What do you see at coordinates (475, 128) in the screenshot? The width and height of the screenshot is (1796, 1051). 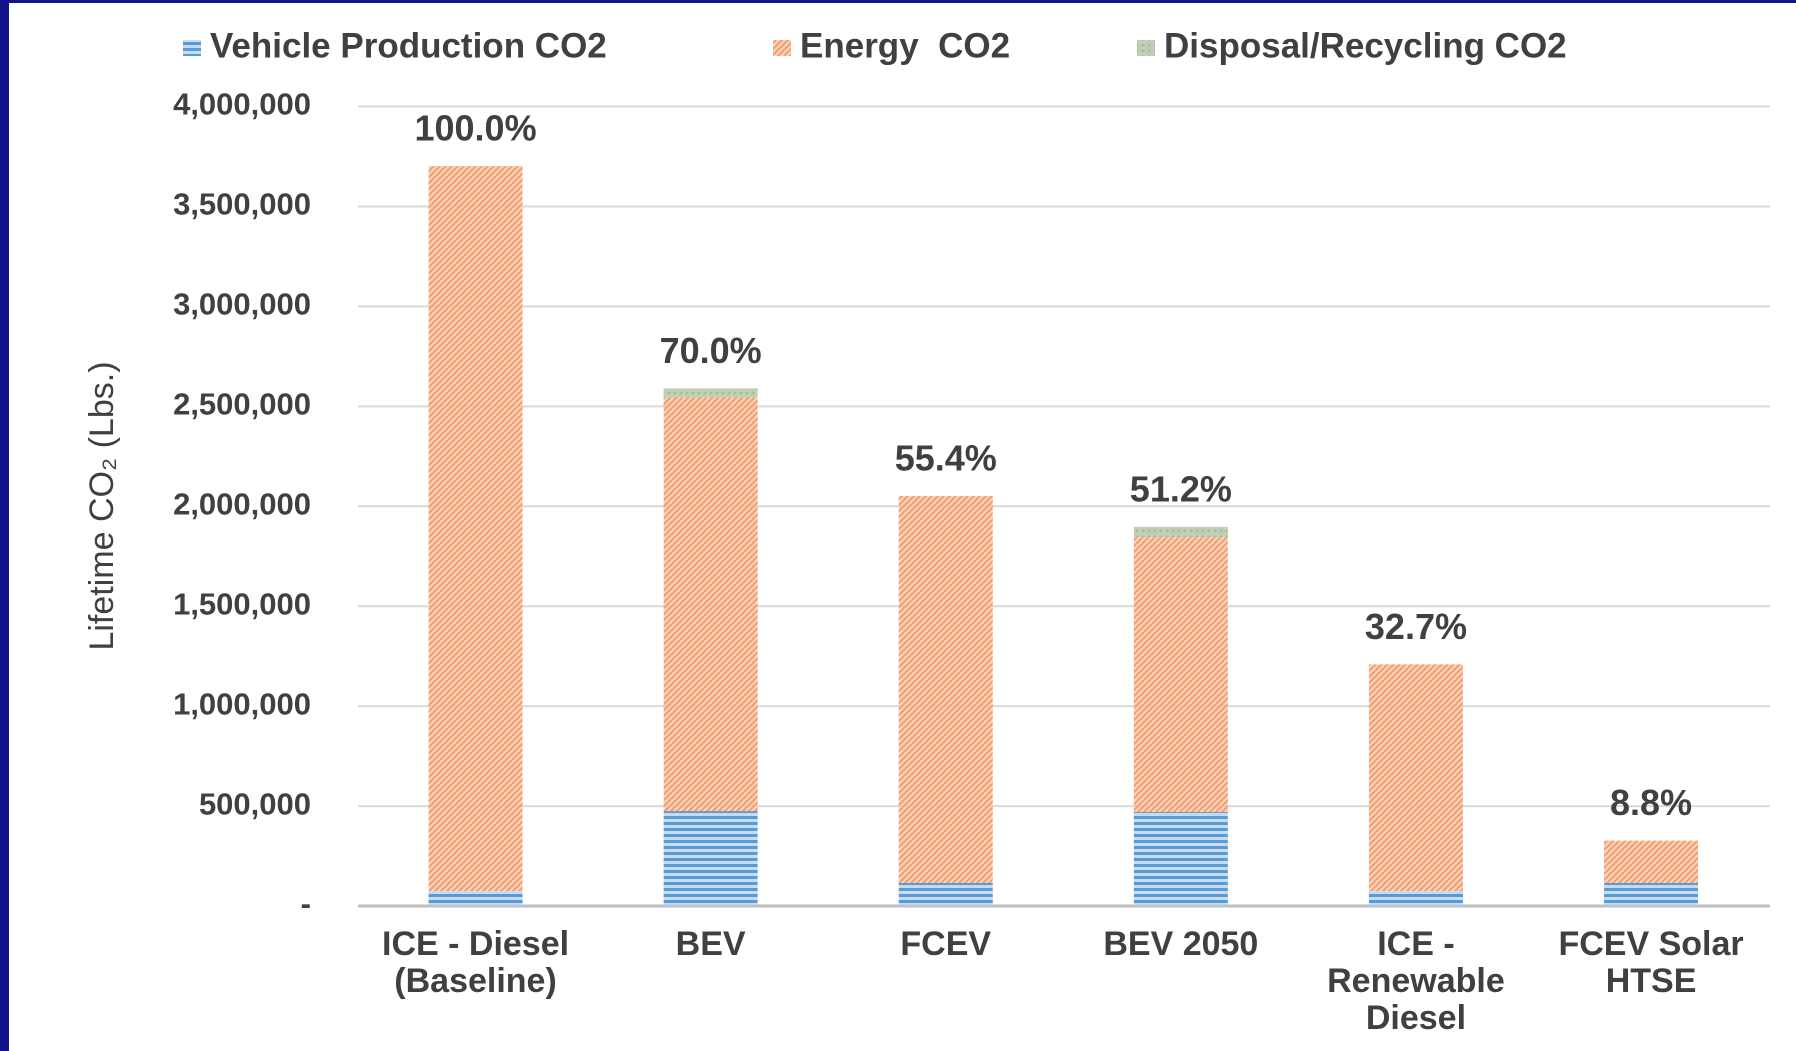 I see `bar-annotation: 100.0%` at bounding box center [475, 128].